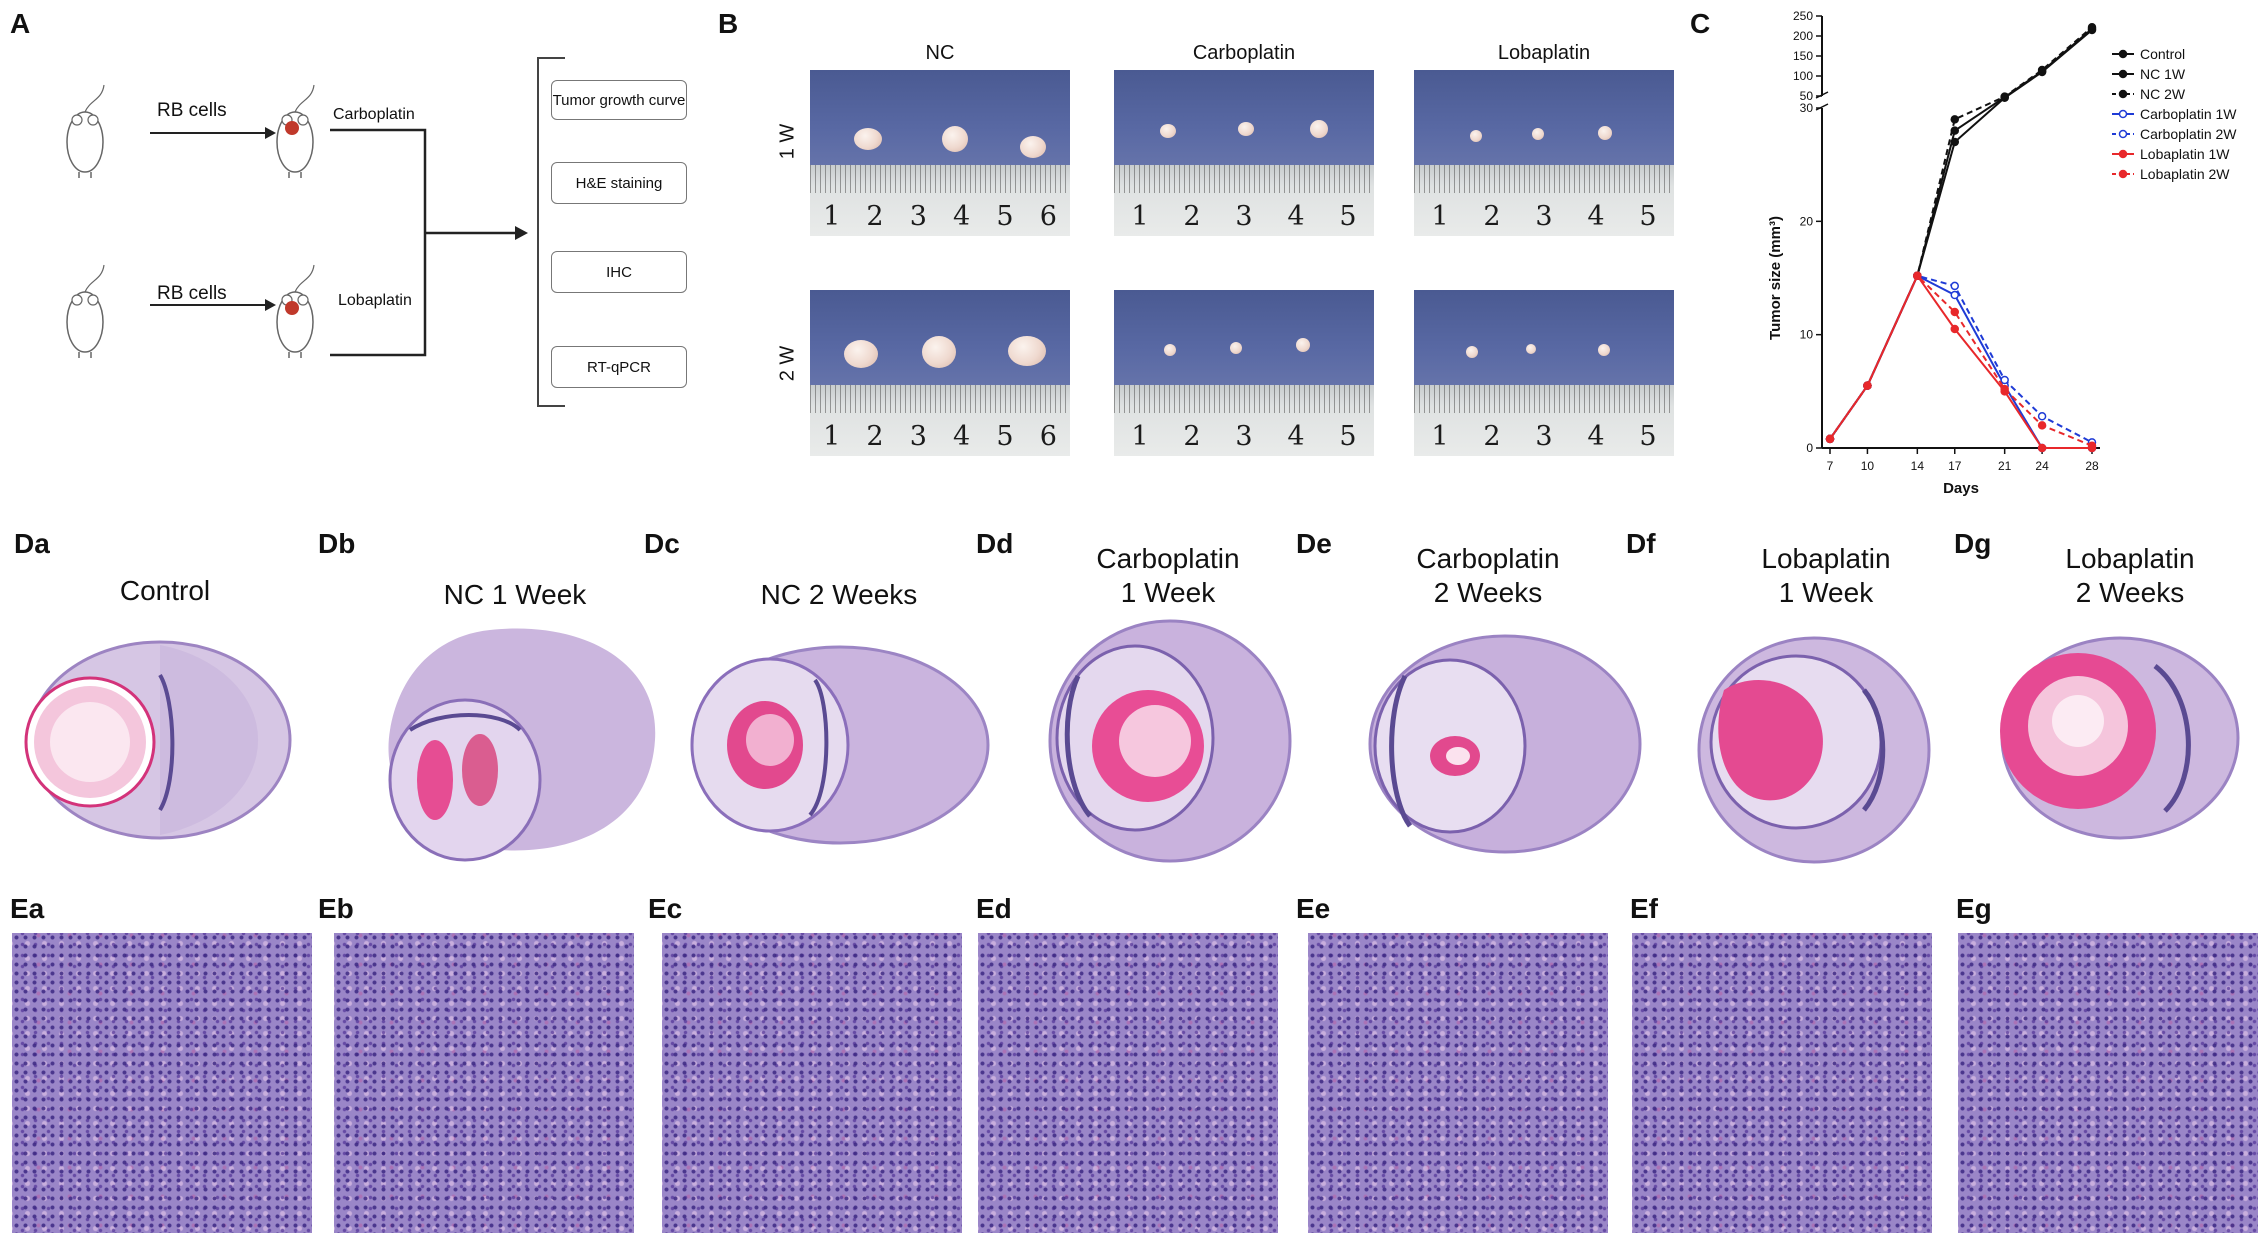 The height and width of the screenshot is (1246, 2268). I want to click on histology-micrograph-control, so click(162, 1083).